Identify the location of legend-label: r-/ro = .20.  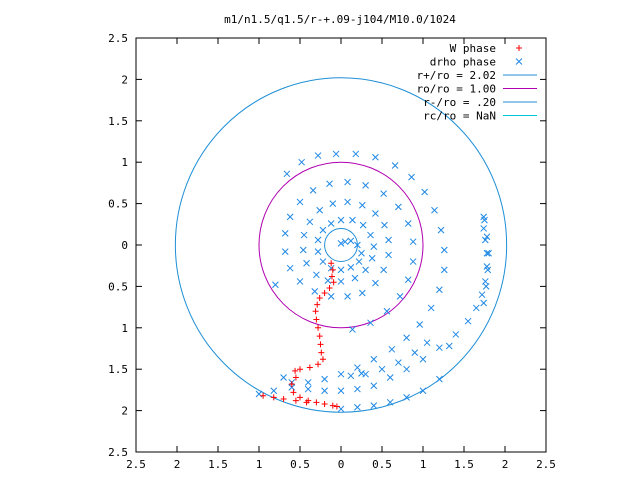
(459, 102).